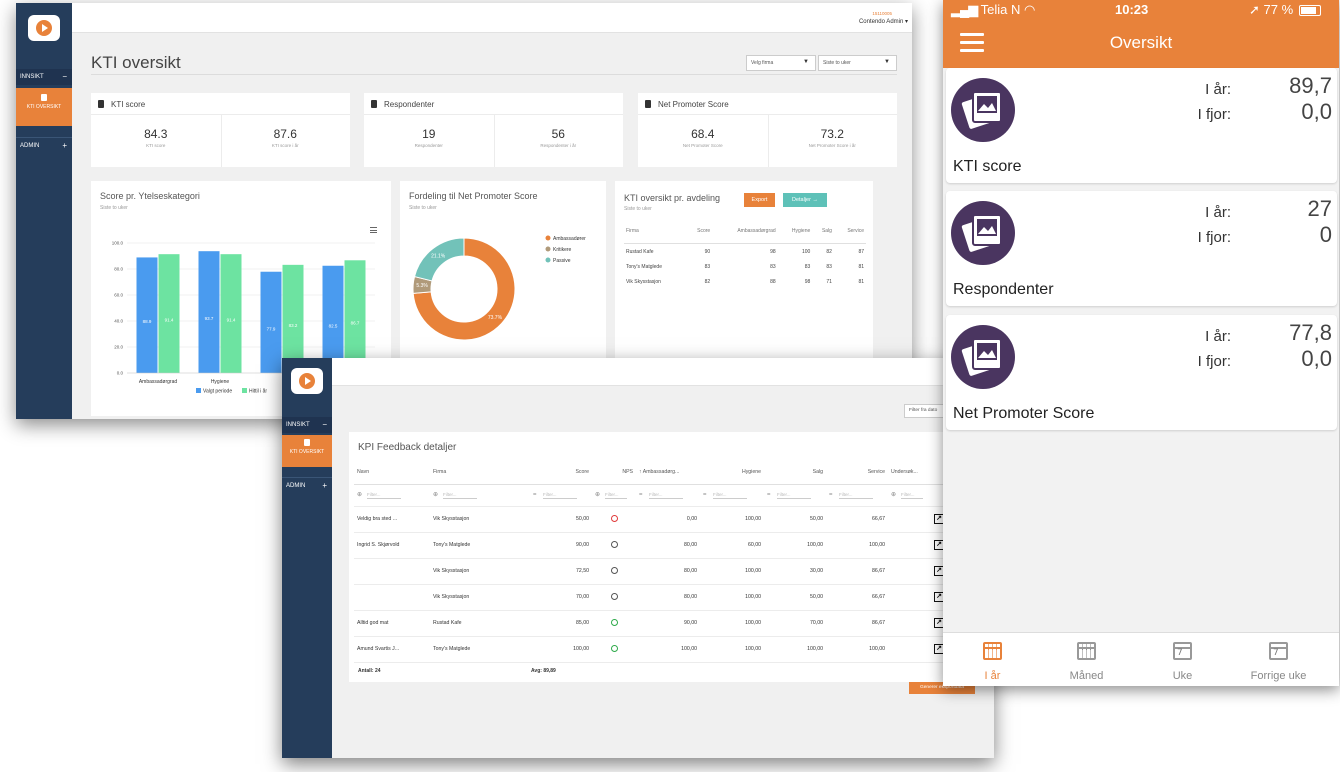 The height and width of the screenshot is (772, 1340). Describe the element at coordinates (972, 45) in the screenshot. I see `menu-icon` at that location.